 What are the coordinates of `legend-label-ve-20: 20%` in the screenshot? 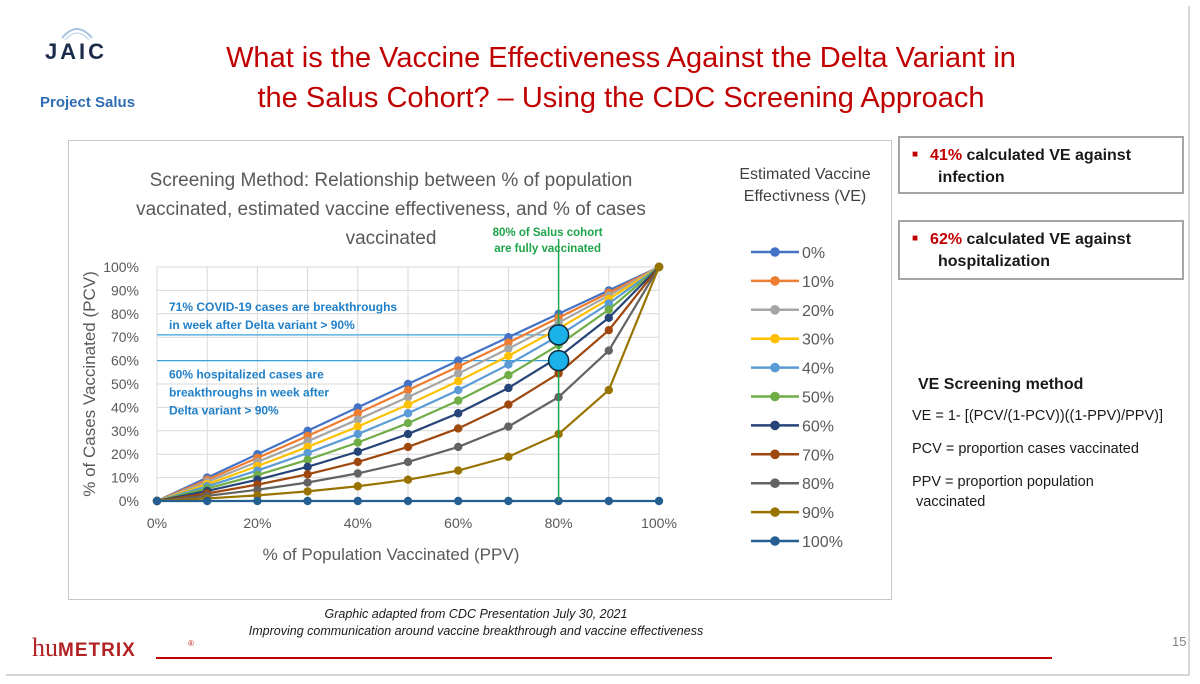 It's located at (818, 311).